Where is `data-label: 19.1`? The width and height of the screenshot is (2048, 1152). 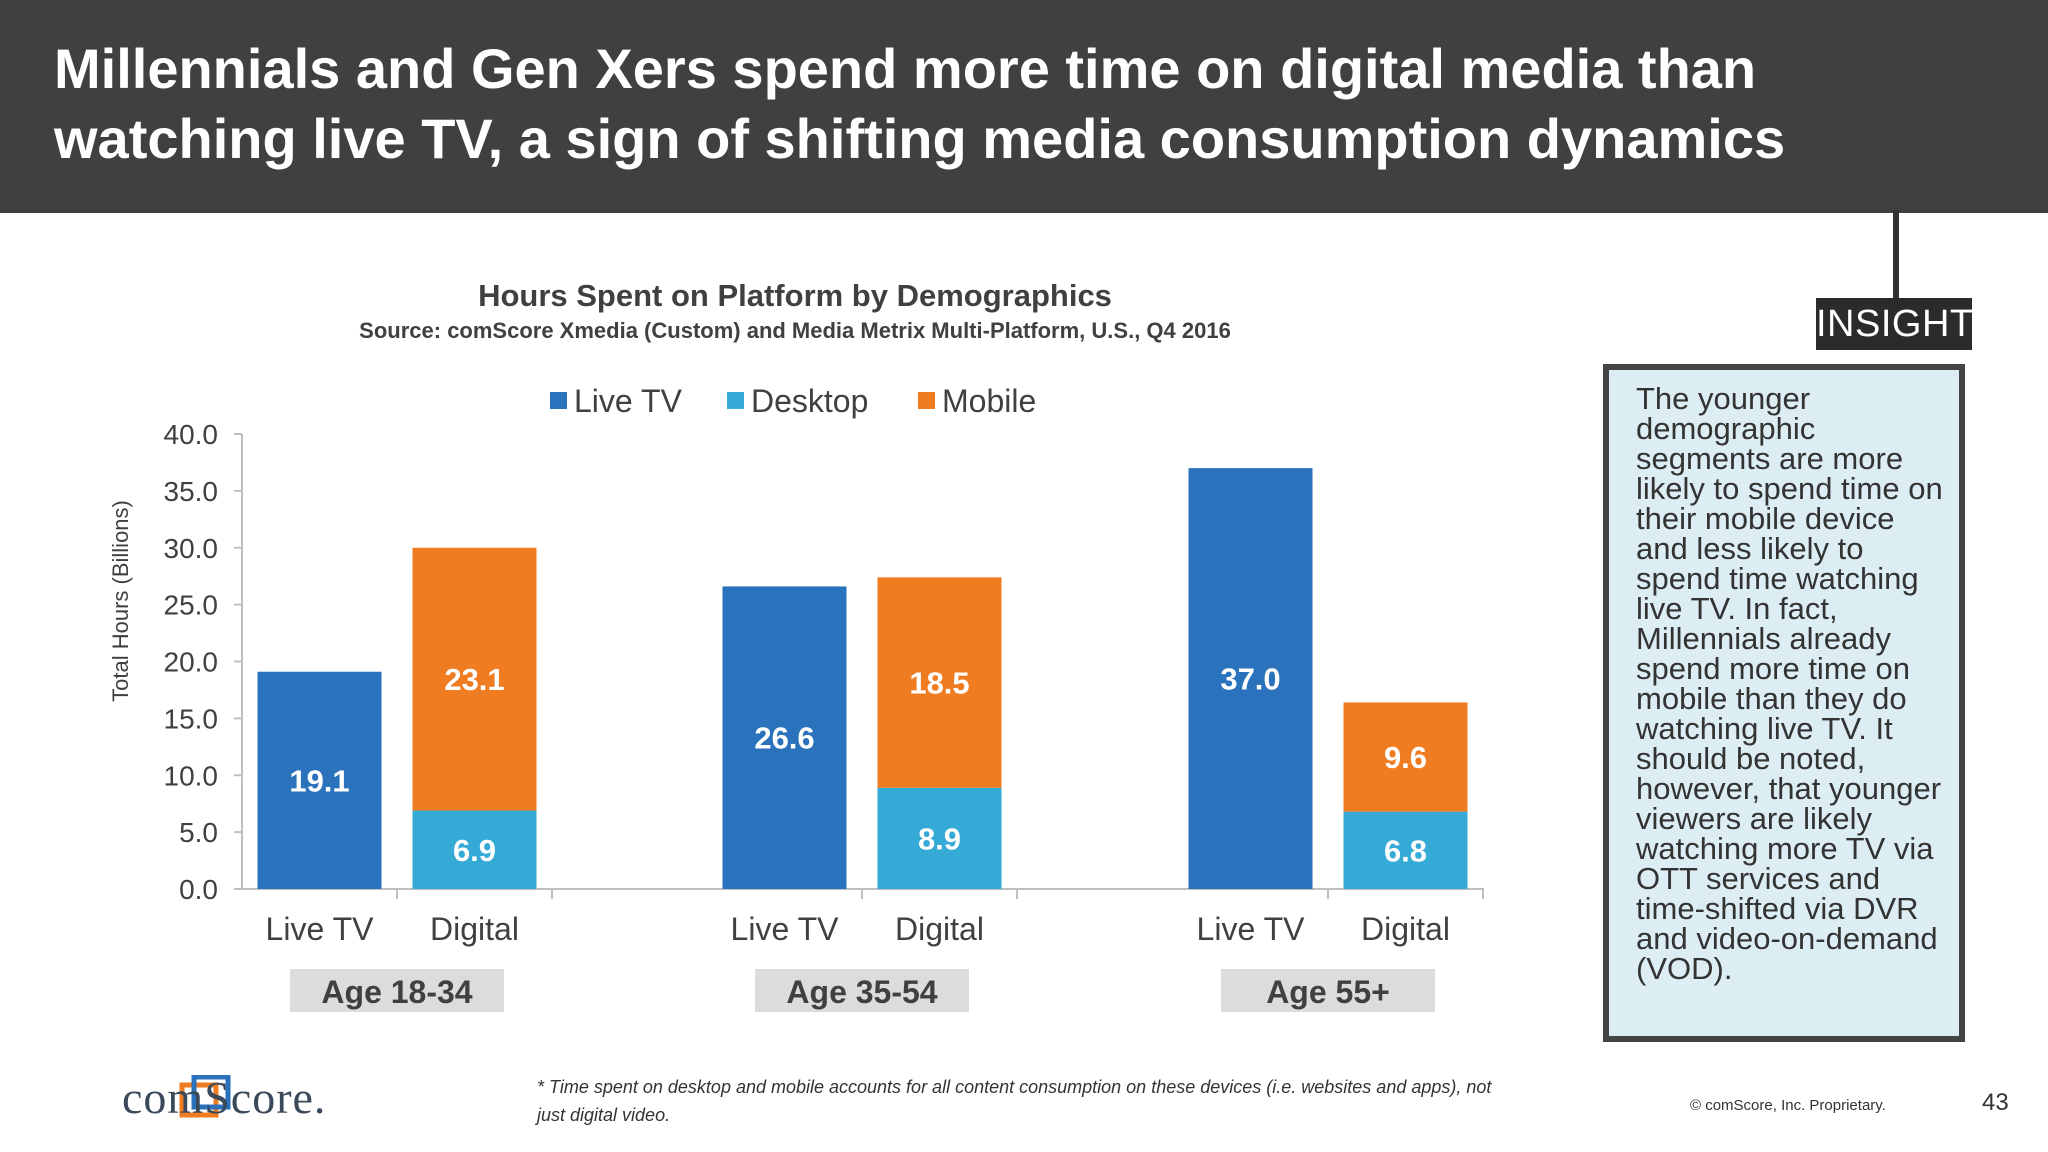
data-label: 19.1 is located at coordinates (319, 780).